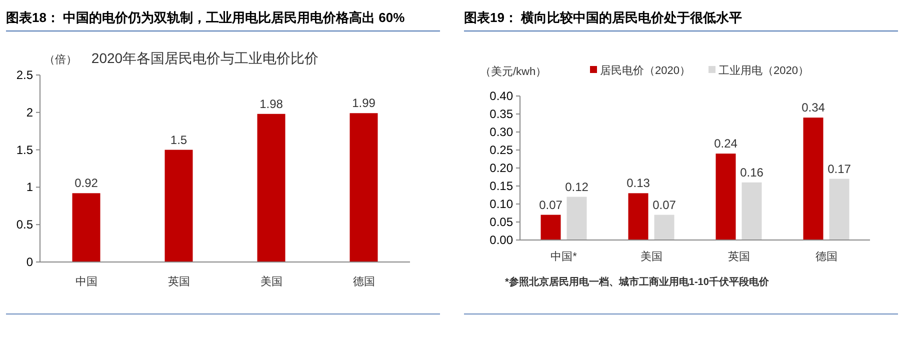 This screenshot has height=356, width=900. Describe the element at coordinates (86, 183) in the screenshot. I see `data-label: 0.92` at that location.